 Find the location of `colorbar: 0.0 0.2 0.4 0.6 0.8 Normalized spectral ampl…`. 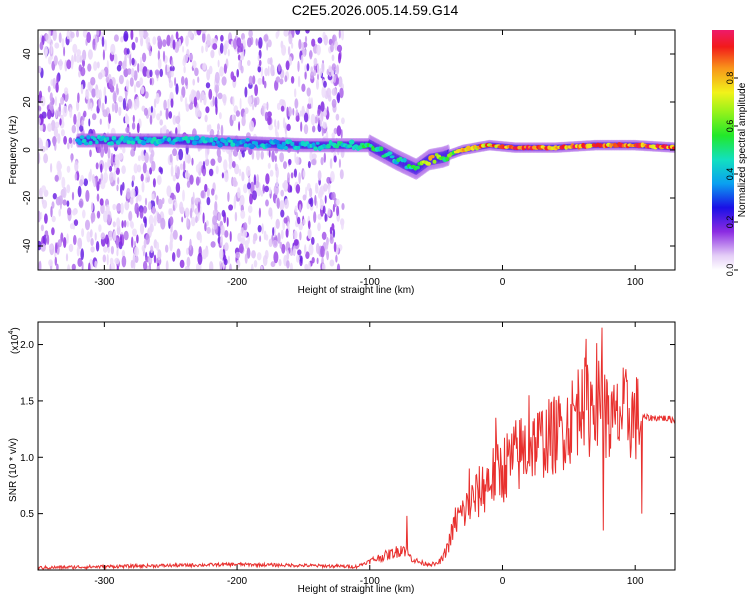

colorbar: 0.0 0.2 0.4 0.6 0.8 Normalized spectral ampl… is located at coordinates (730, 153).